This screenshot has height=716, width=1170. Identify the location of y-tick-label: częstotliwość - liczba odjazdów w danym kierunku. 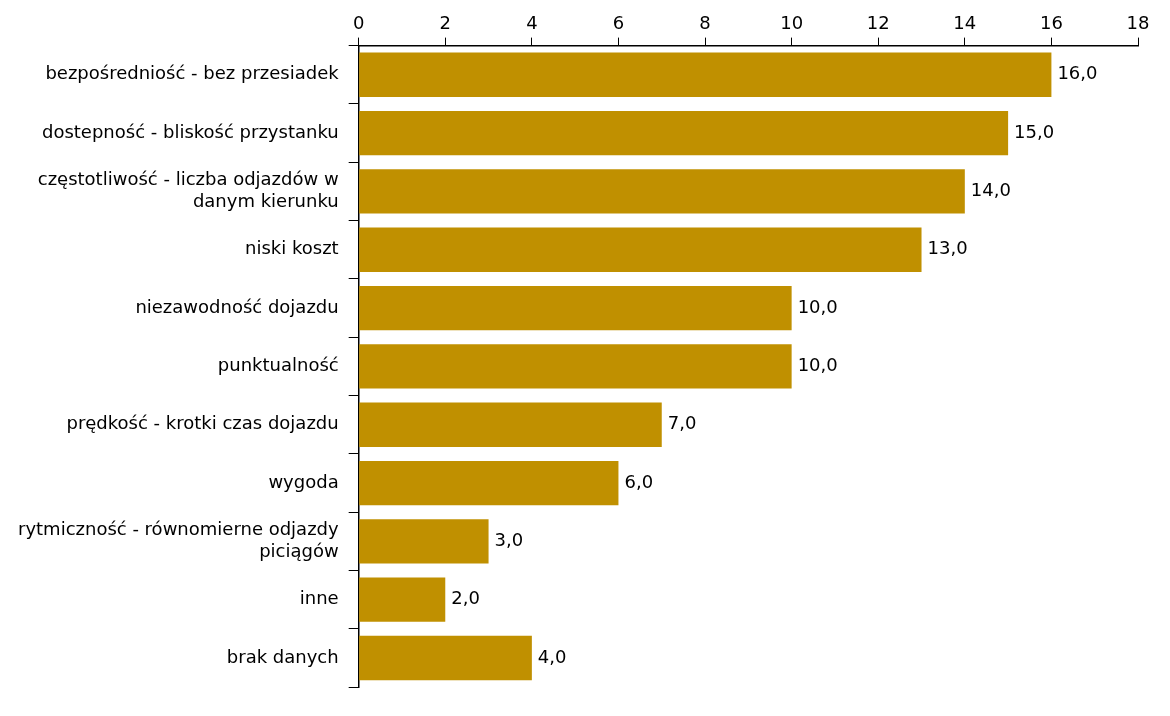
(188, 189).